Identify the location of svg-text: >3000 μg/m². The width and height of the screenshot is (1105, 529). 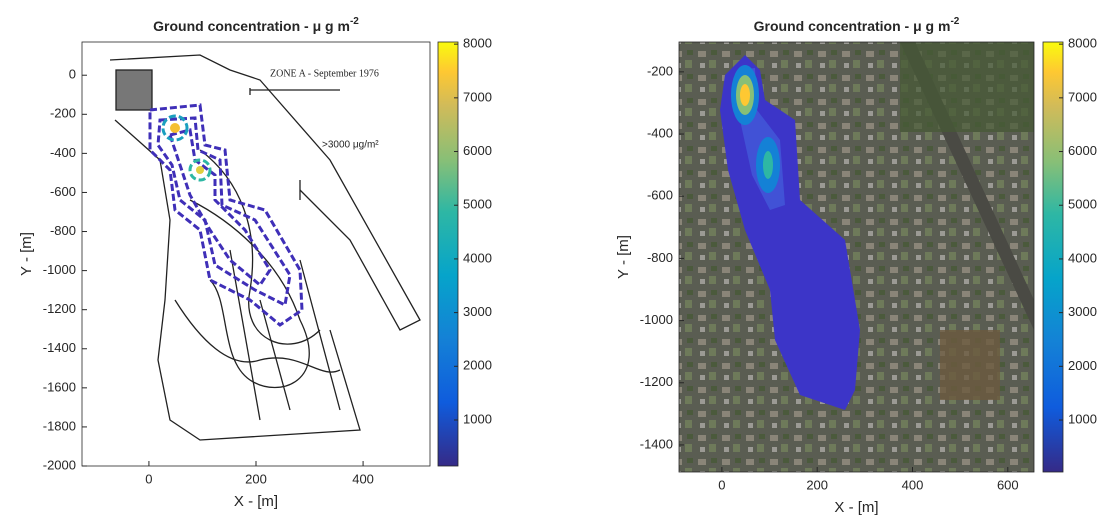
(350, 145).